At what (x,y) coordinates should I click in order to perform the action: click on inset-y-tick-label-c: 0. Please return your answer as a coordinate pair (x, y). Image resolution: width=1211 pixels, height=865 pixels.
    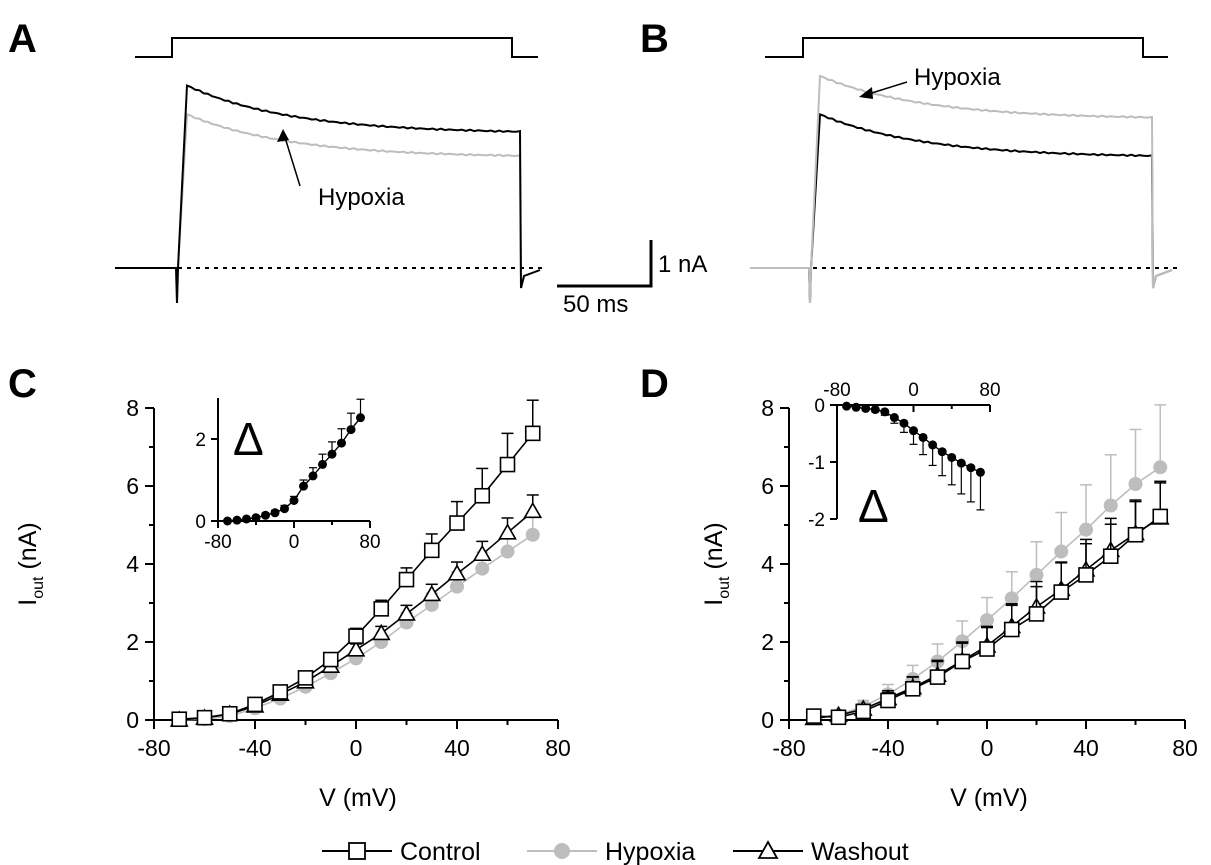
    Looking at the image, I should click on (200, 522).